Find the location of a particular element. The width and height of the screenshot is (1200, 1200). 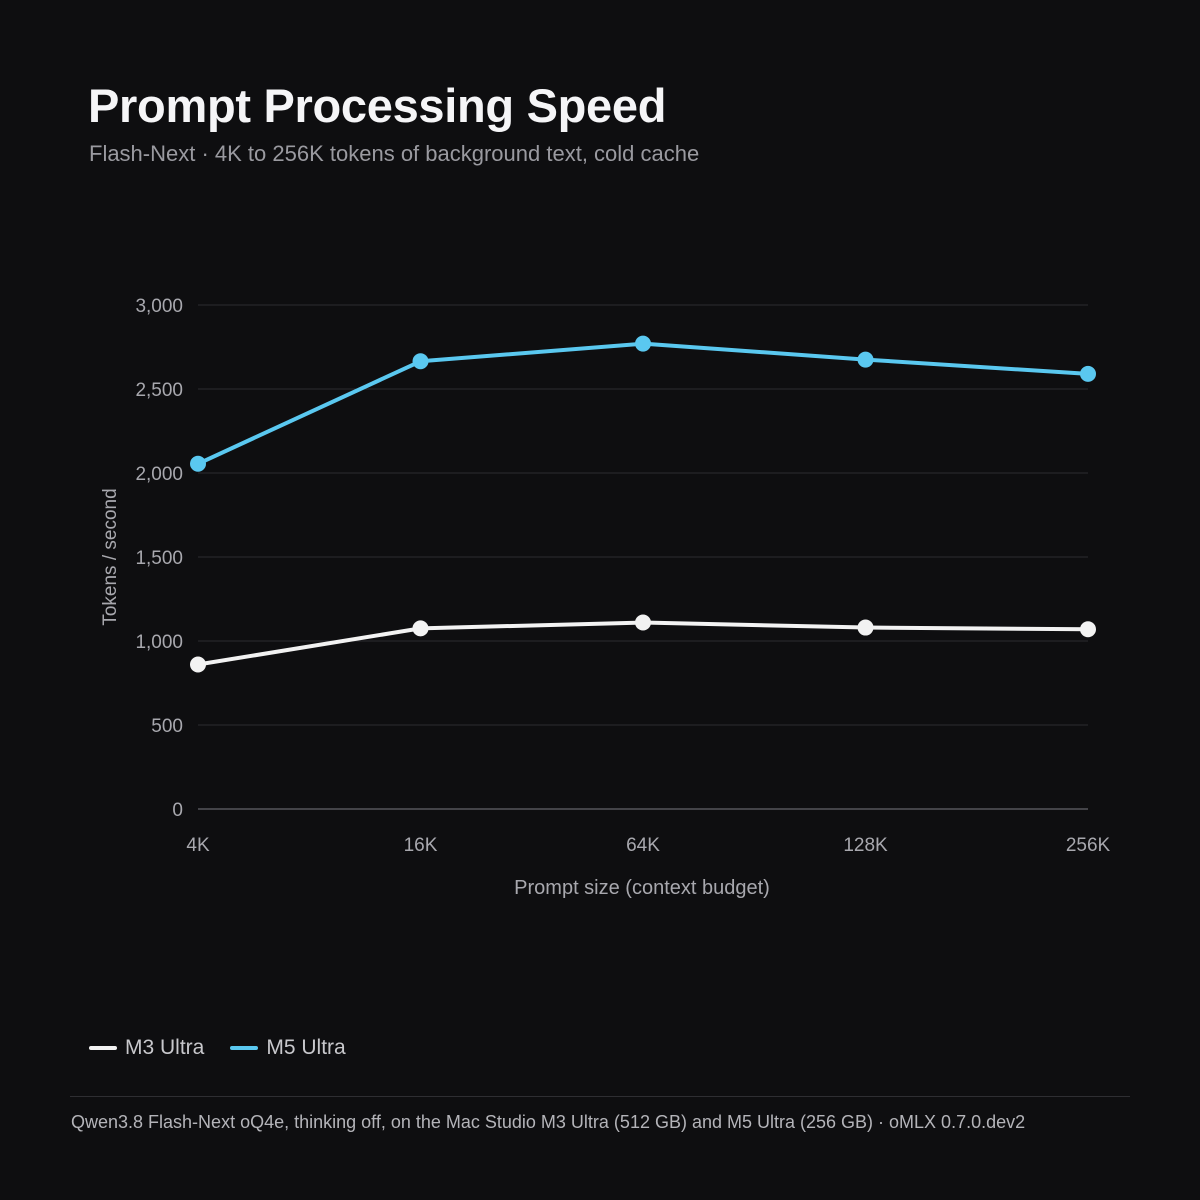

x-tick-label: 64K is located at coordinates (643, 845).